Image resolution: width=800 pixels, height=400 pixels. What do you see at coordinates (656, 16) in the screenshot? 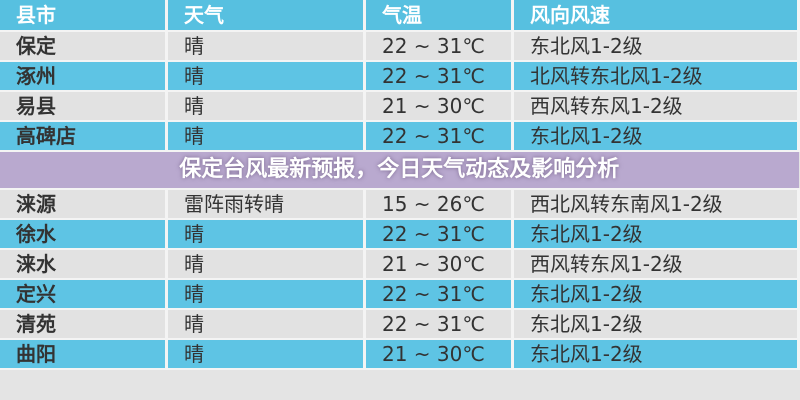
I see `header-wind: 风向风速` at bounding box center [656, 16].